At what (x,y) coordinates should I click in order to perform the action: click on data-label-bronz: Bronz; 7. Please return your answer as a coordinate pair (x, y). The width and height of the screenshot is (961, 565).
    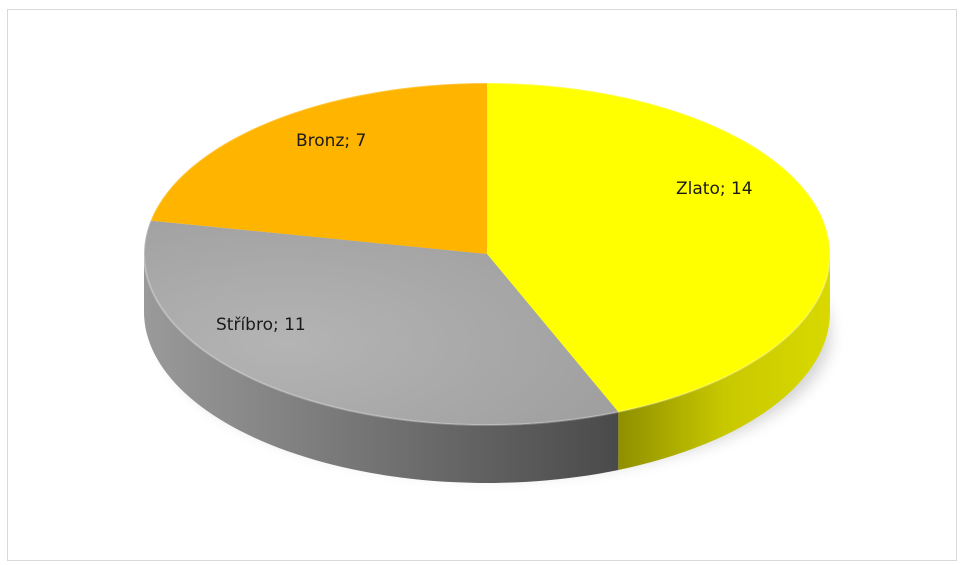
    Looking at the image, I should click on (331, 141).